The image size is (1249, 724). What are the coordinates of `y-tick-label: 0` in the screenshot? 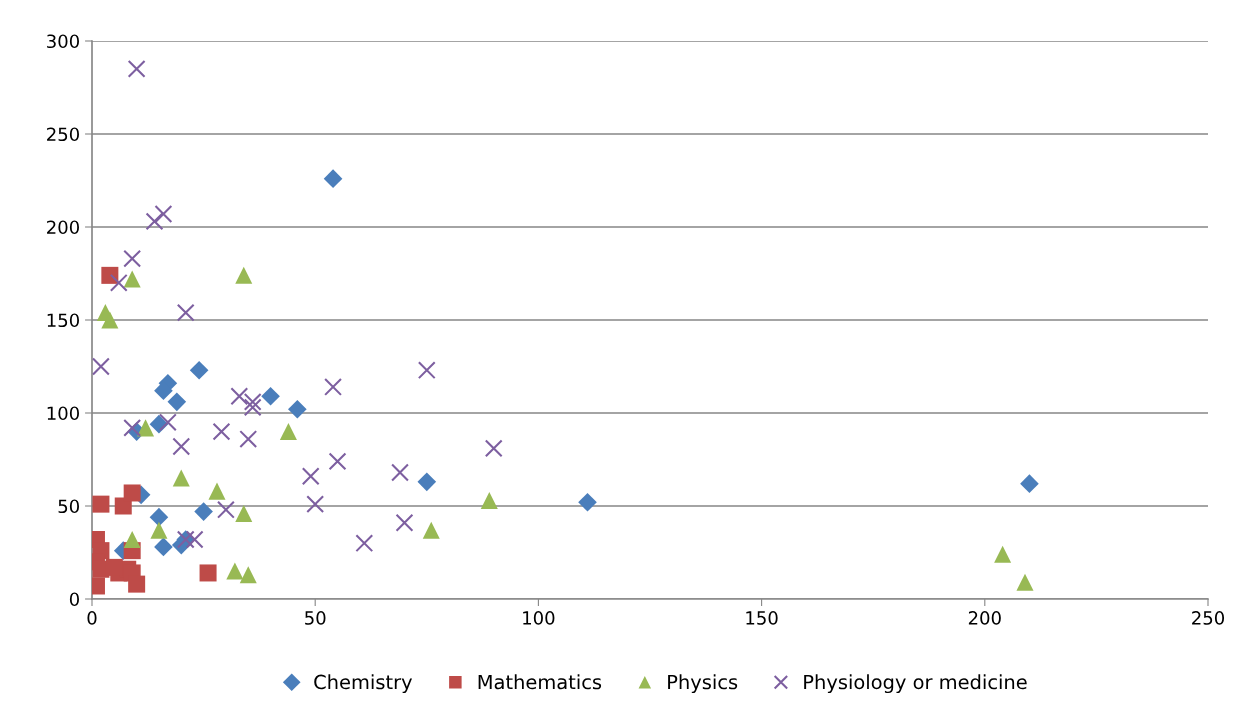 It's located at (74, 599).